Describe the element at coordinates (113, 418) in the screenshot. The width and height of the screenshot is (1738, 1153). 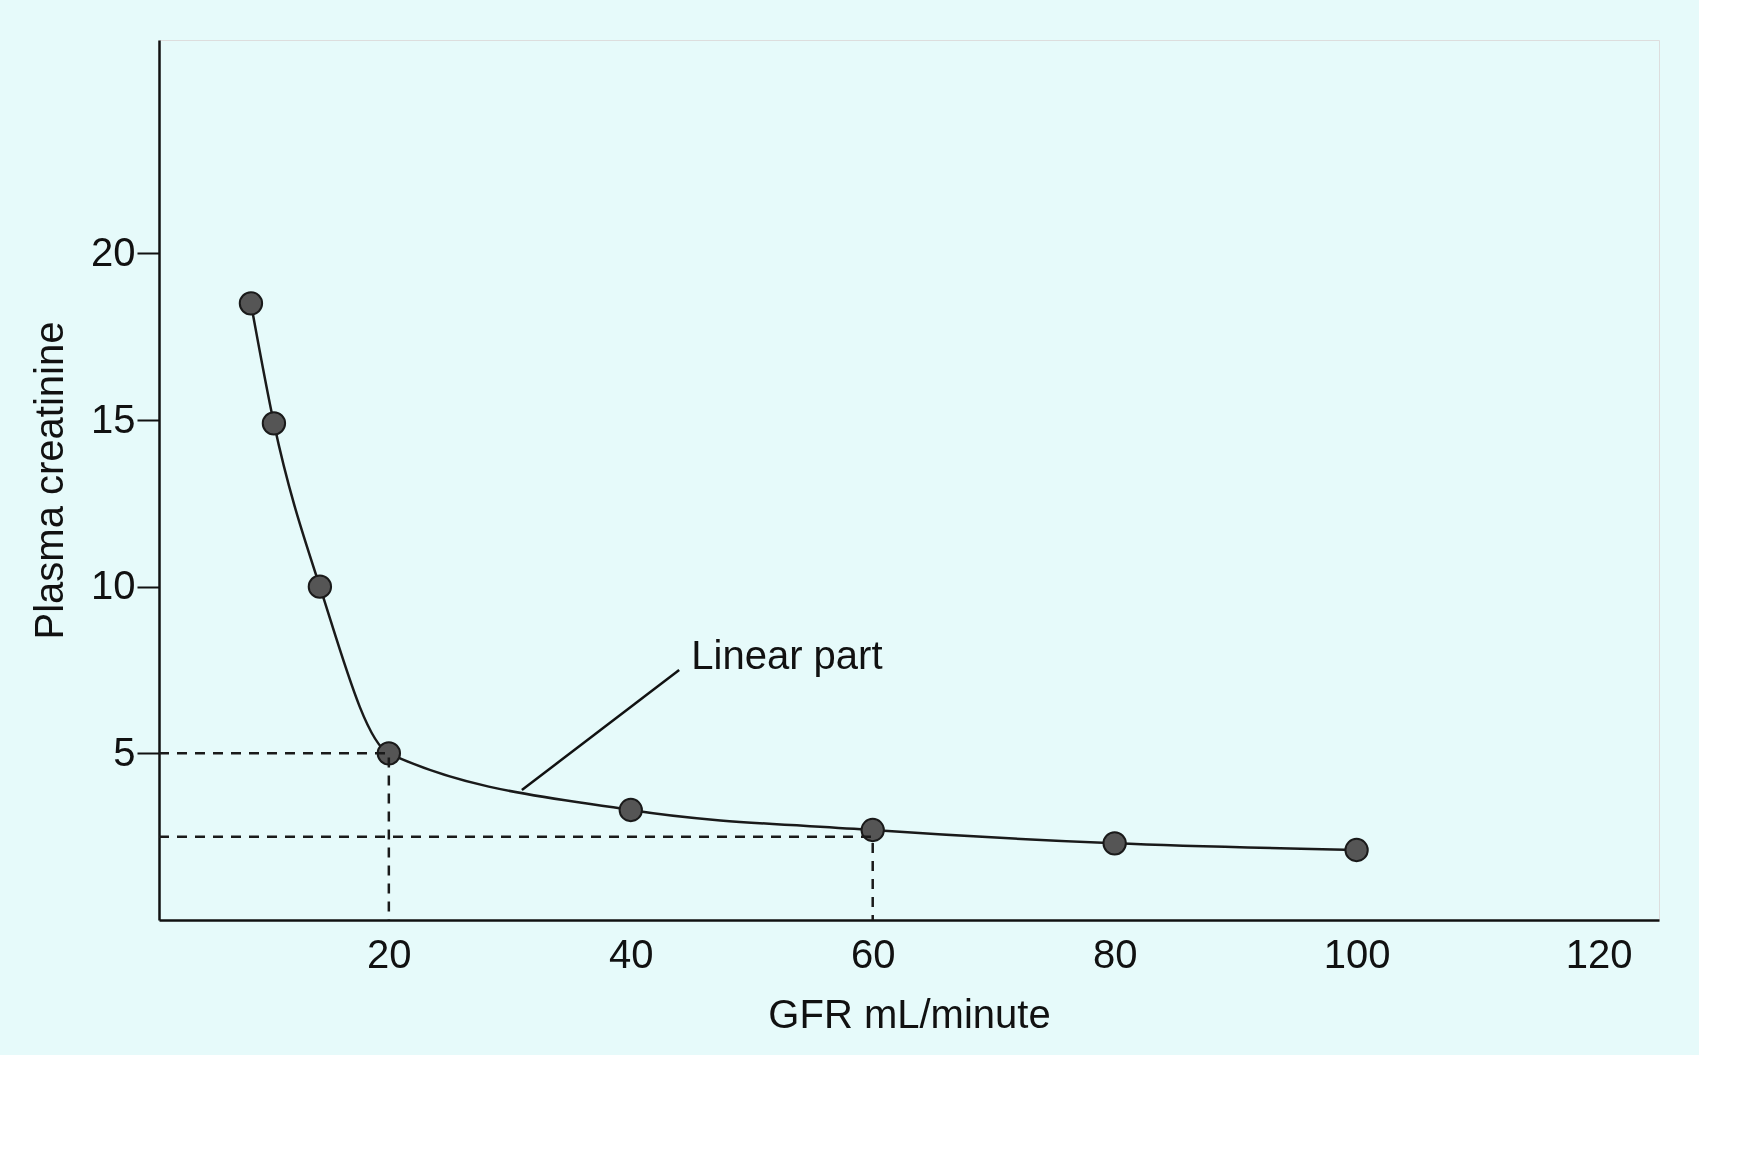
I see `y-tick-label: 15` at that location.